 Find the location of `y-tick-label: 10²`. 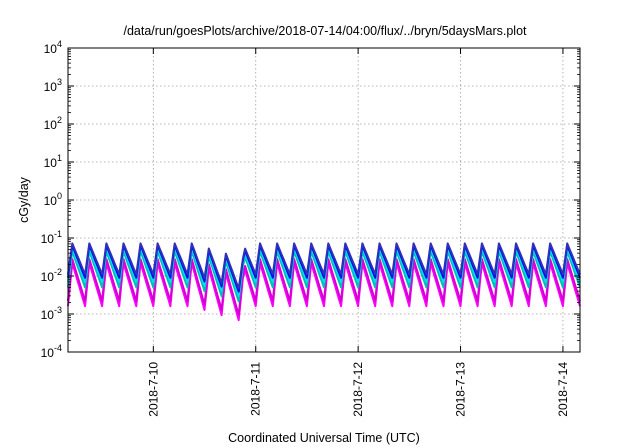

y-tick-label: 10² is located at coordinates (53, 123).